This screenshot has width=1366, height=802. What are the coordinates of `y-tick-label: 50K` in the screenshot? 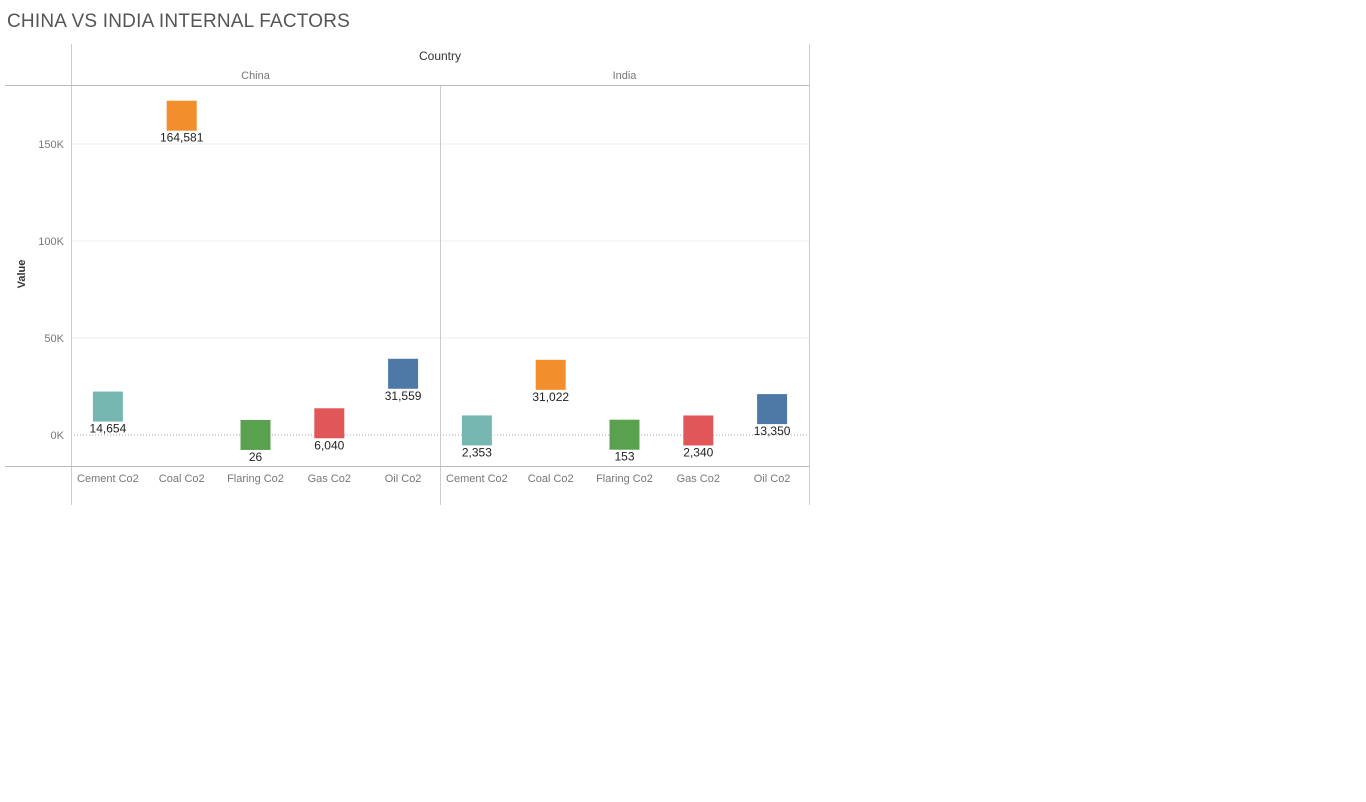 It's located at (54, 339).